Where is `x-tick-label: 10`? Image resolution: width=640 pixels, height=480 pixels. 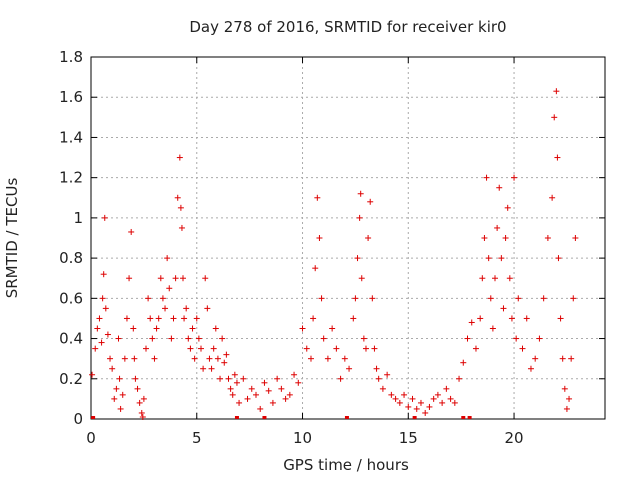
x-tick-label: 10 is located at coordinates (302, 438).